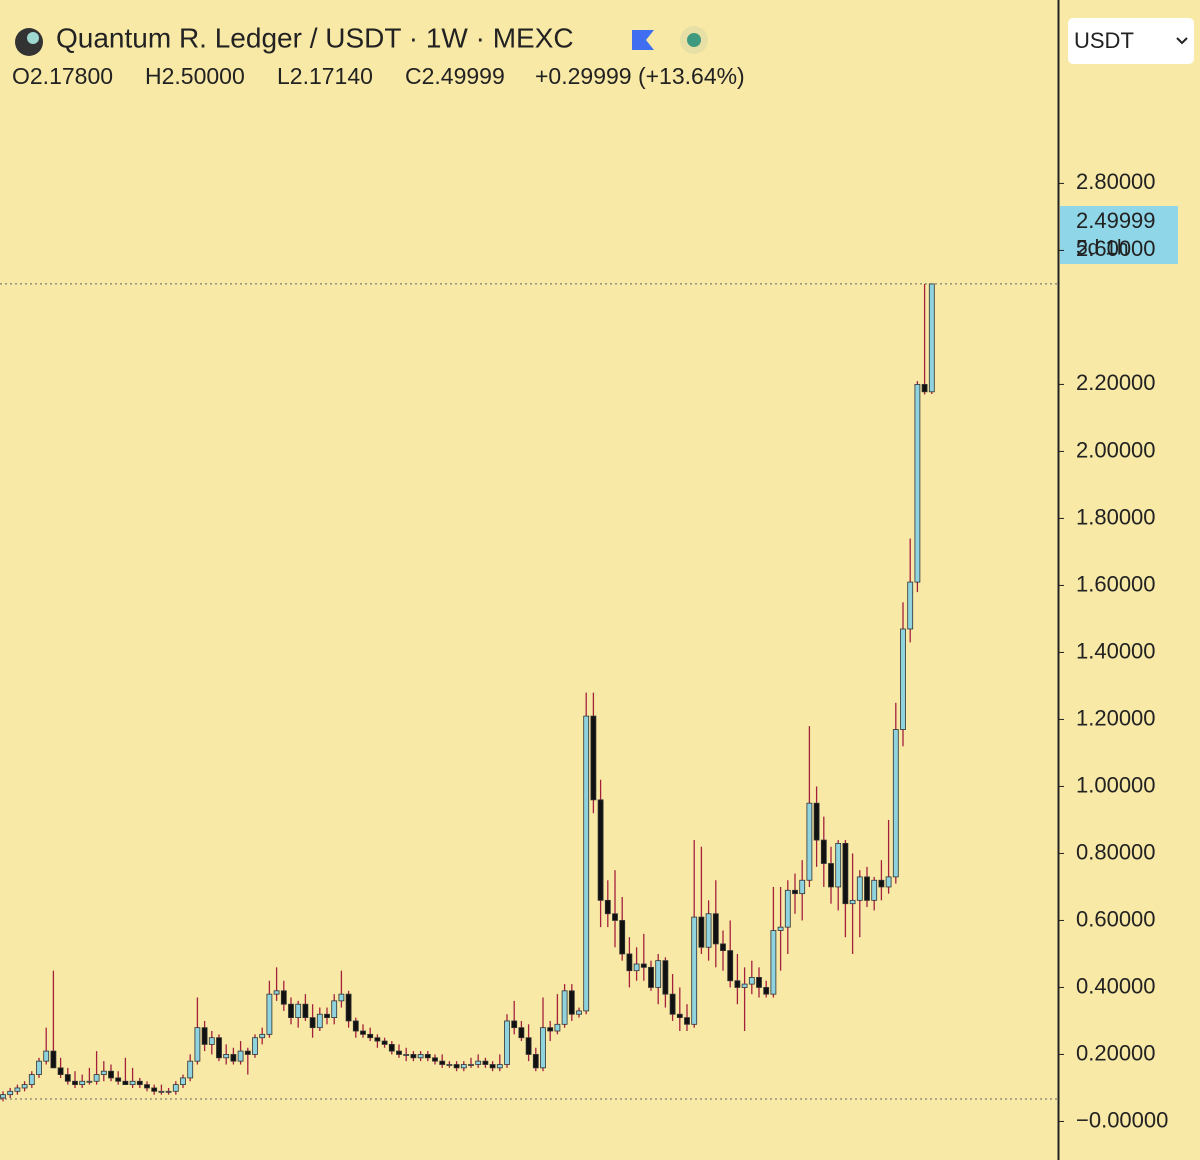 The height and width of the screenshot is (1160, 1200). Describe the element at coordinates (315, 37) in the screenshot. I see `chart-title: Quantum R. Ledger / USDT · 1W · MEXC` at that location.